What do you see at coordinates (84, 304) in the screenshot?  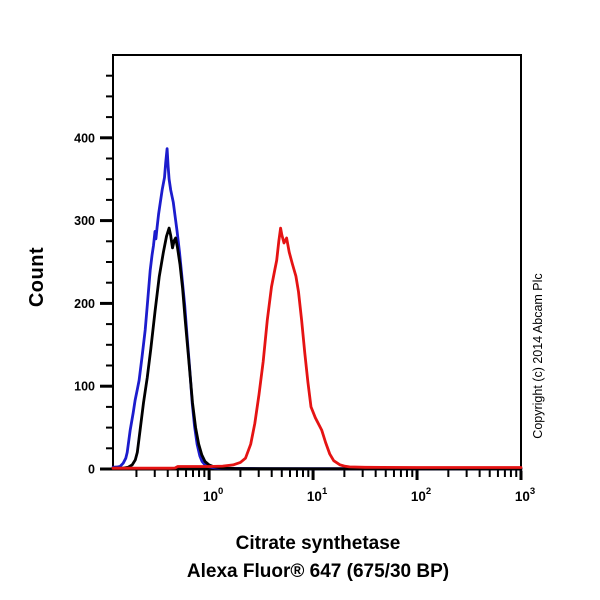 I see `y-axis-tick-label: 200` at bounding box center [84, 304].